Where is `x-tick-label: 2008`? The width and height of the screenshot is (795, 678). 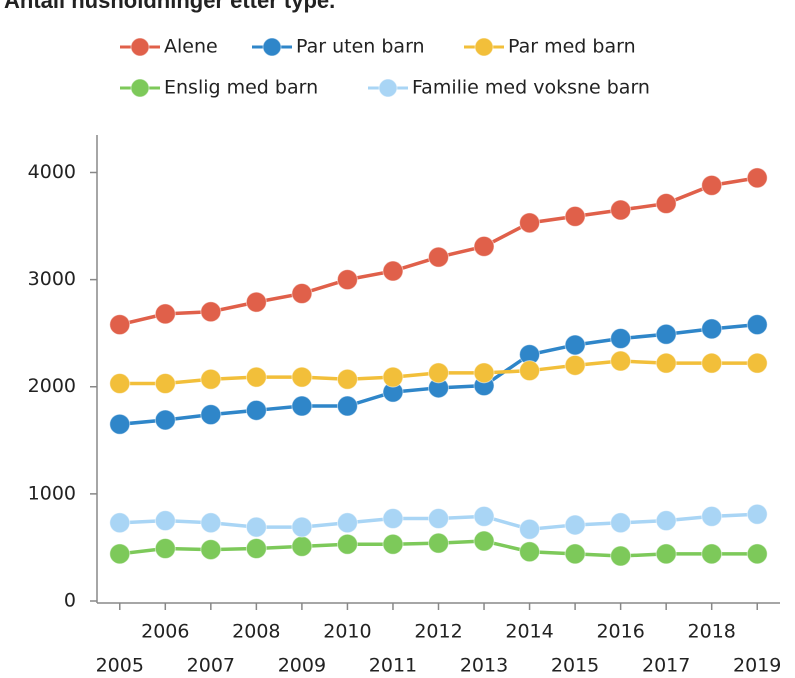 x-tick-label: 2008 is located at coordinates (256, 632).